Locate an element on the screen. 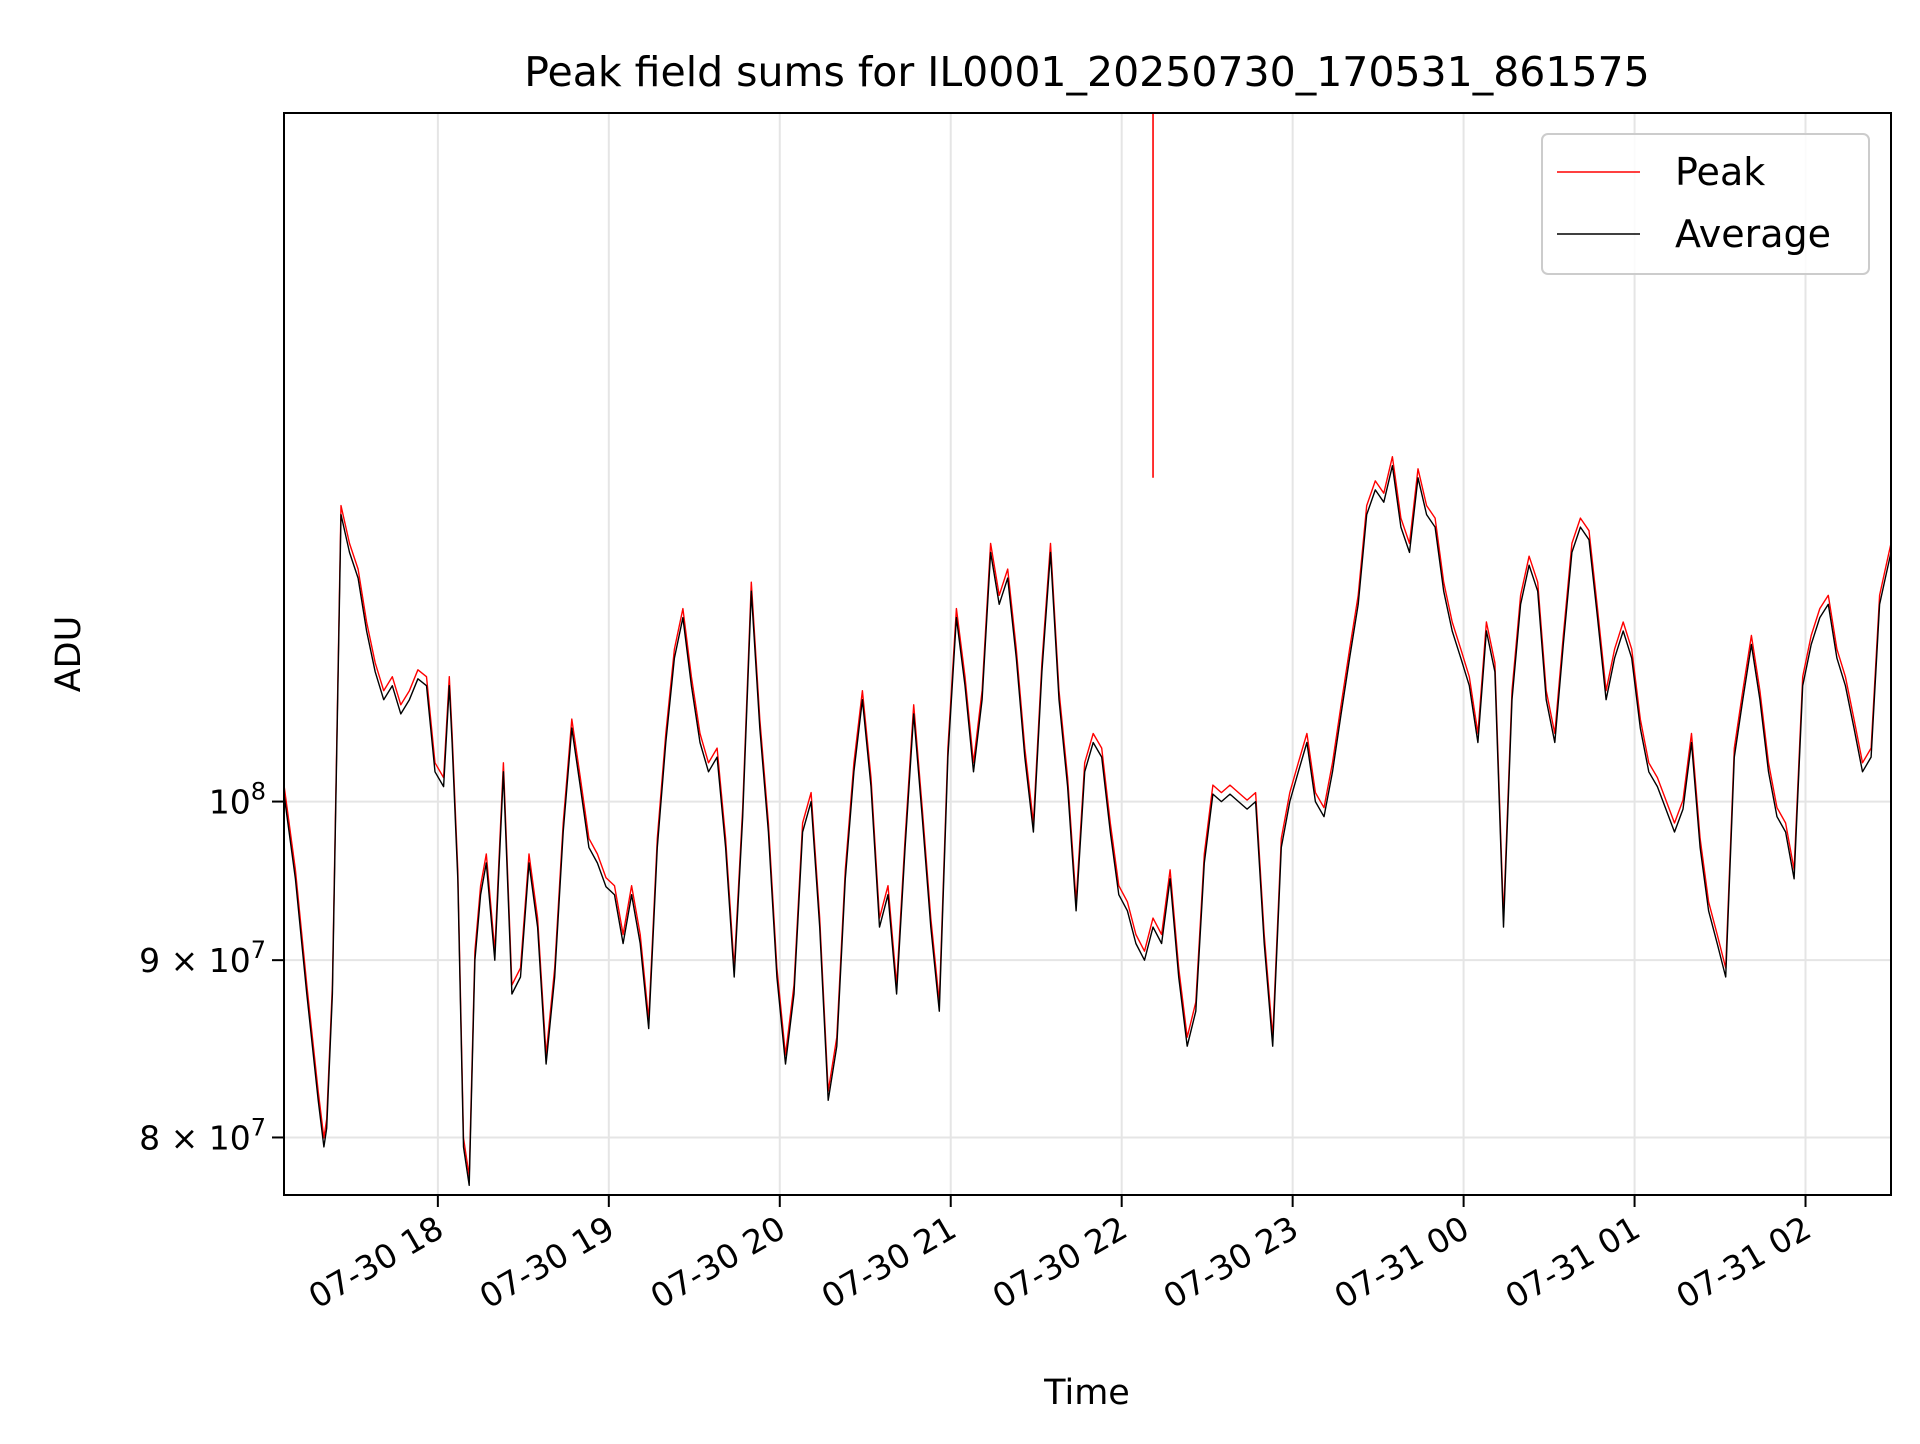  legend-peak-label: Peak is located at coordinates (1720, 172).